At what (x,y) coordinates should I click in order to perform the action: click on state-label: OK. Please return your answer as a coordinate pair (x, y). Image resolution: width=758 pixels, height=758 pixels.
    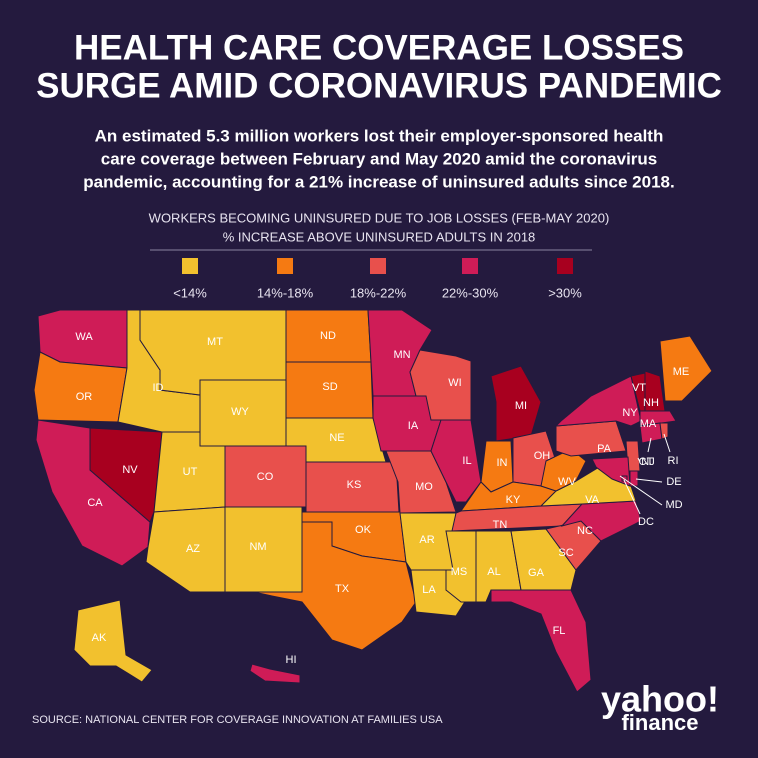
    Looking at the image, I should click on (363, 530).